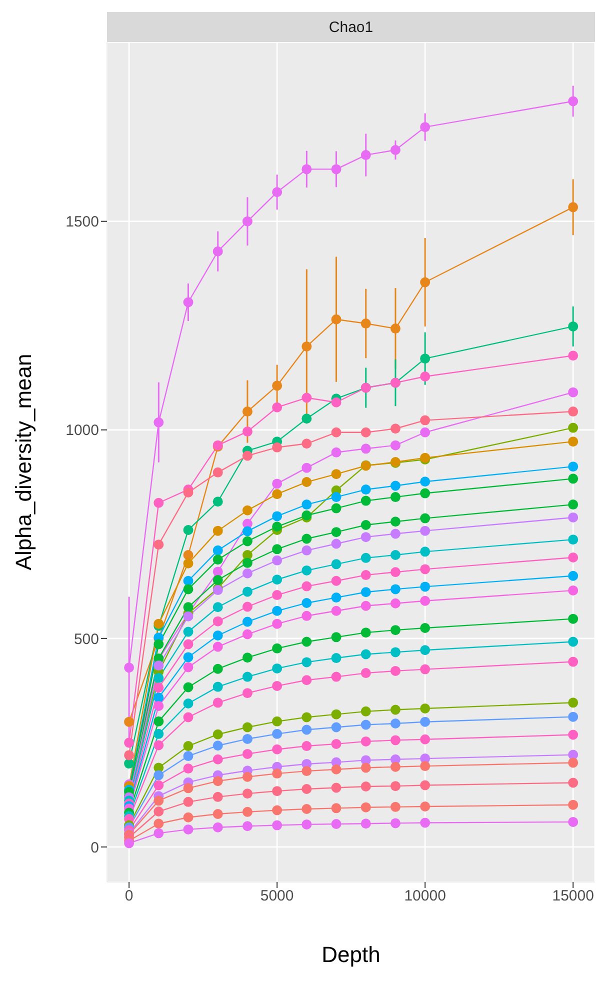  I want to click on y-tick-label: 1500, so click(82, 222).